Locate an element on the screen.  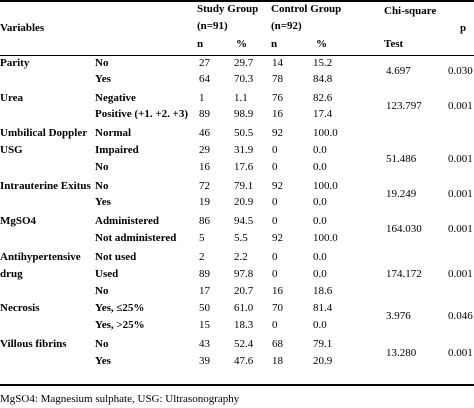
cell-control-n: 68 is located at coordinates (277, 344).